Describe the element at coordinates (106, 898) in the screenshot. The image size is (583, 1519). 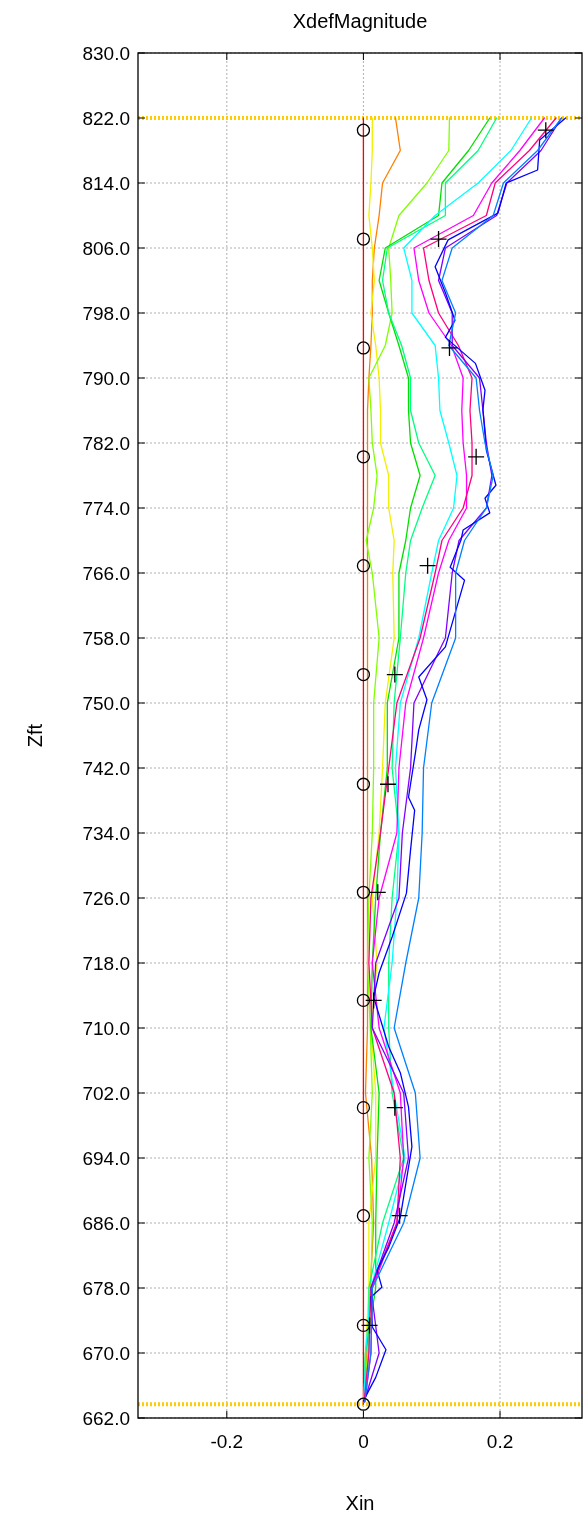
I see `y-tick-label: 726.0` at that location.